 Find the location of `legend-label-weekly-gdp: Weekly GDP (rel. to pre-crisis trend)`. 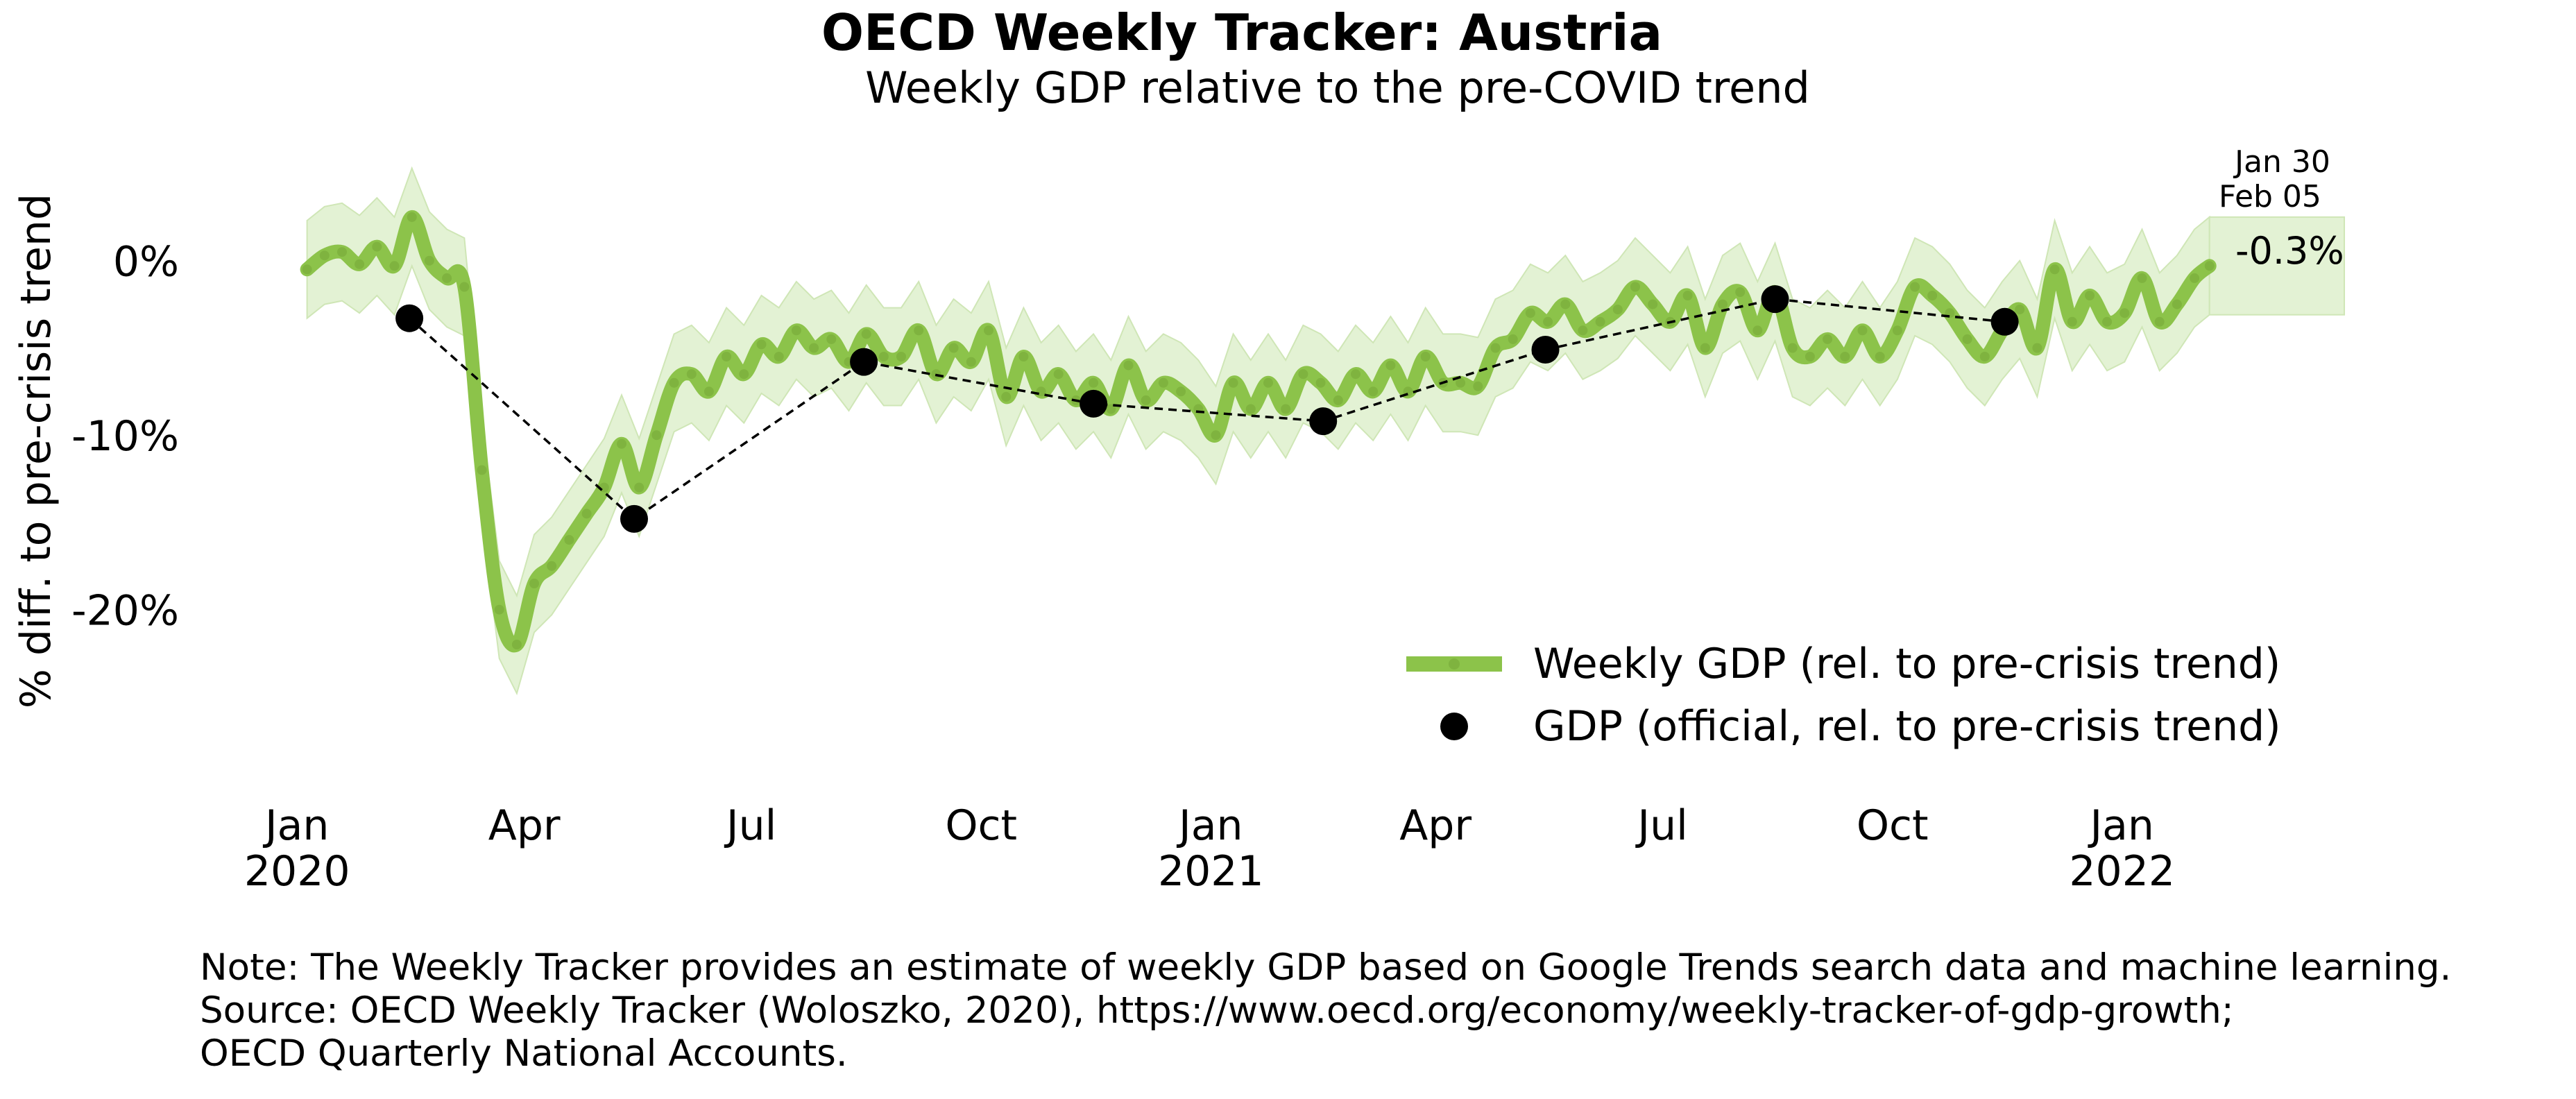

legend-label-weekly-gdp: Weekly GDP (rel. to pre-crisis trend) is located at coordinates (1906, 664).